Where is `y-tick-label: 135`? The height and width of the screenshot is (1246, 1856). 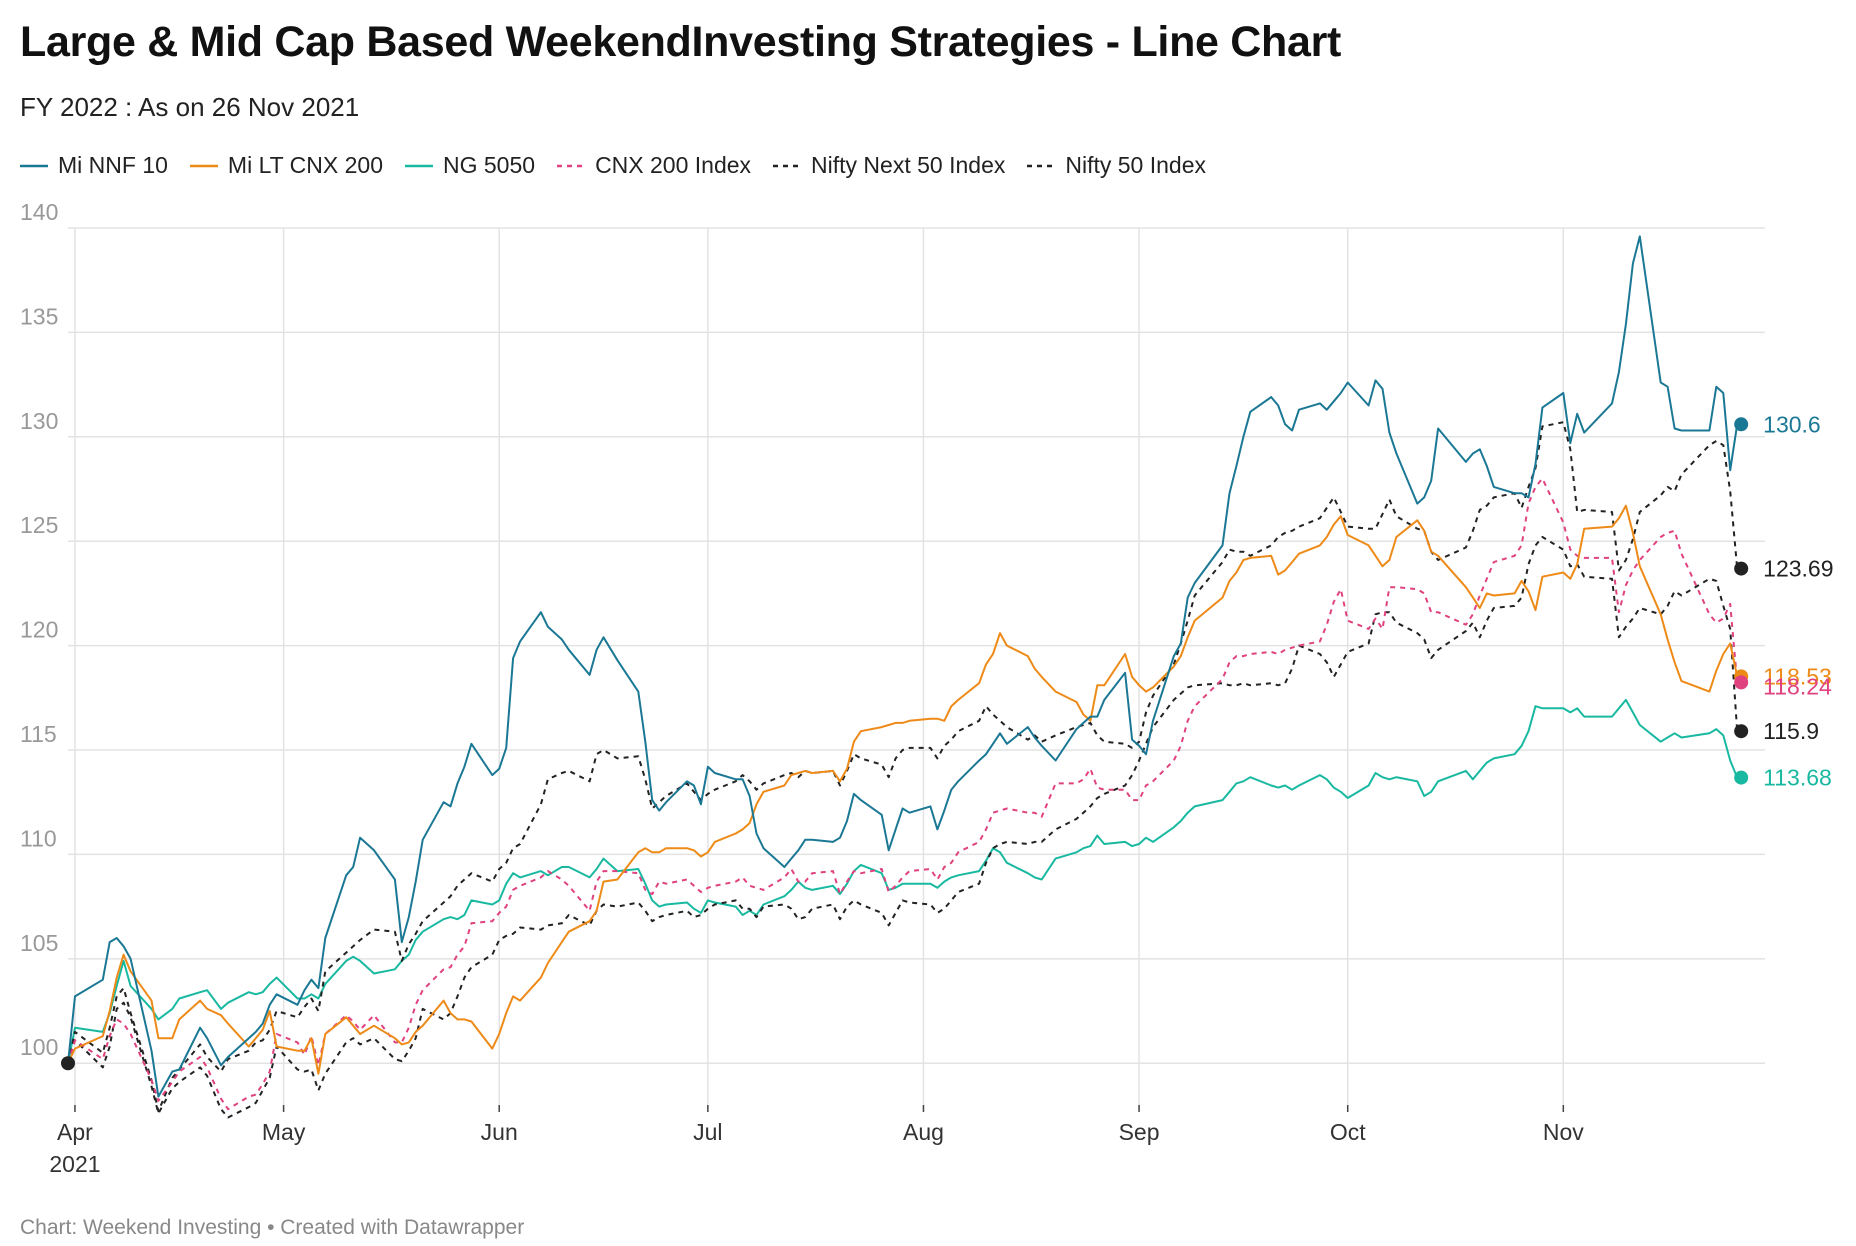
y-tick-label: 135 is located at coordinates (39, 316).